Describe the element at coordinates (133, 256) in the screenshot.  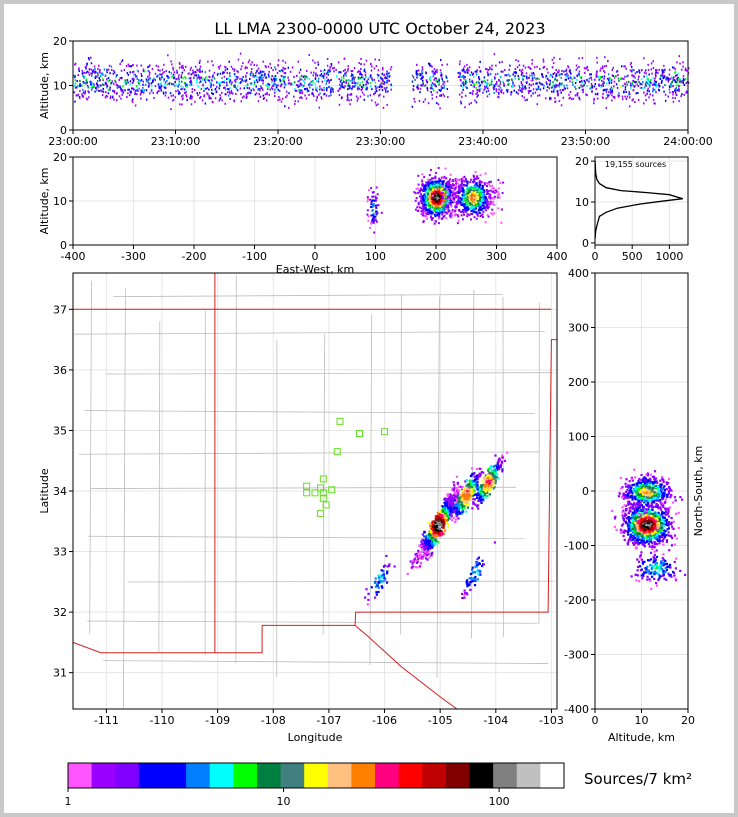
I see `x-tick-label: -300` at that location.